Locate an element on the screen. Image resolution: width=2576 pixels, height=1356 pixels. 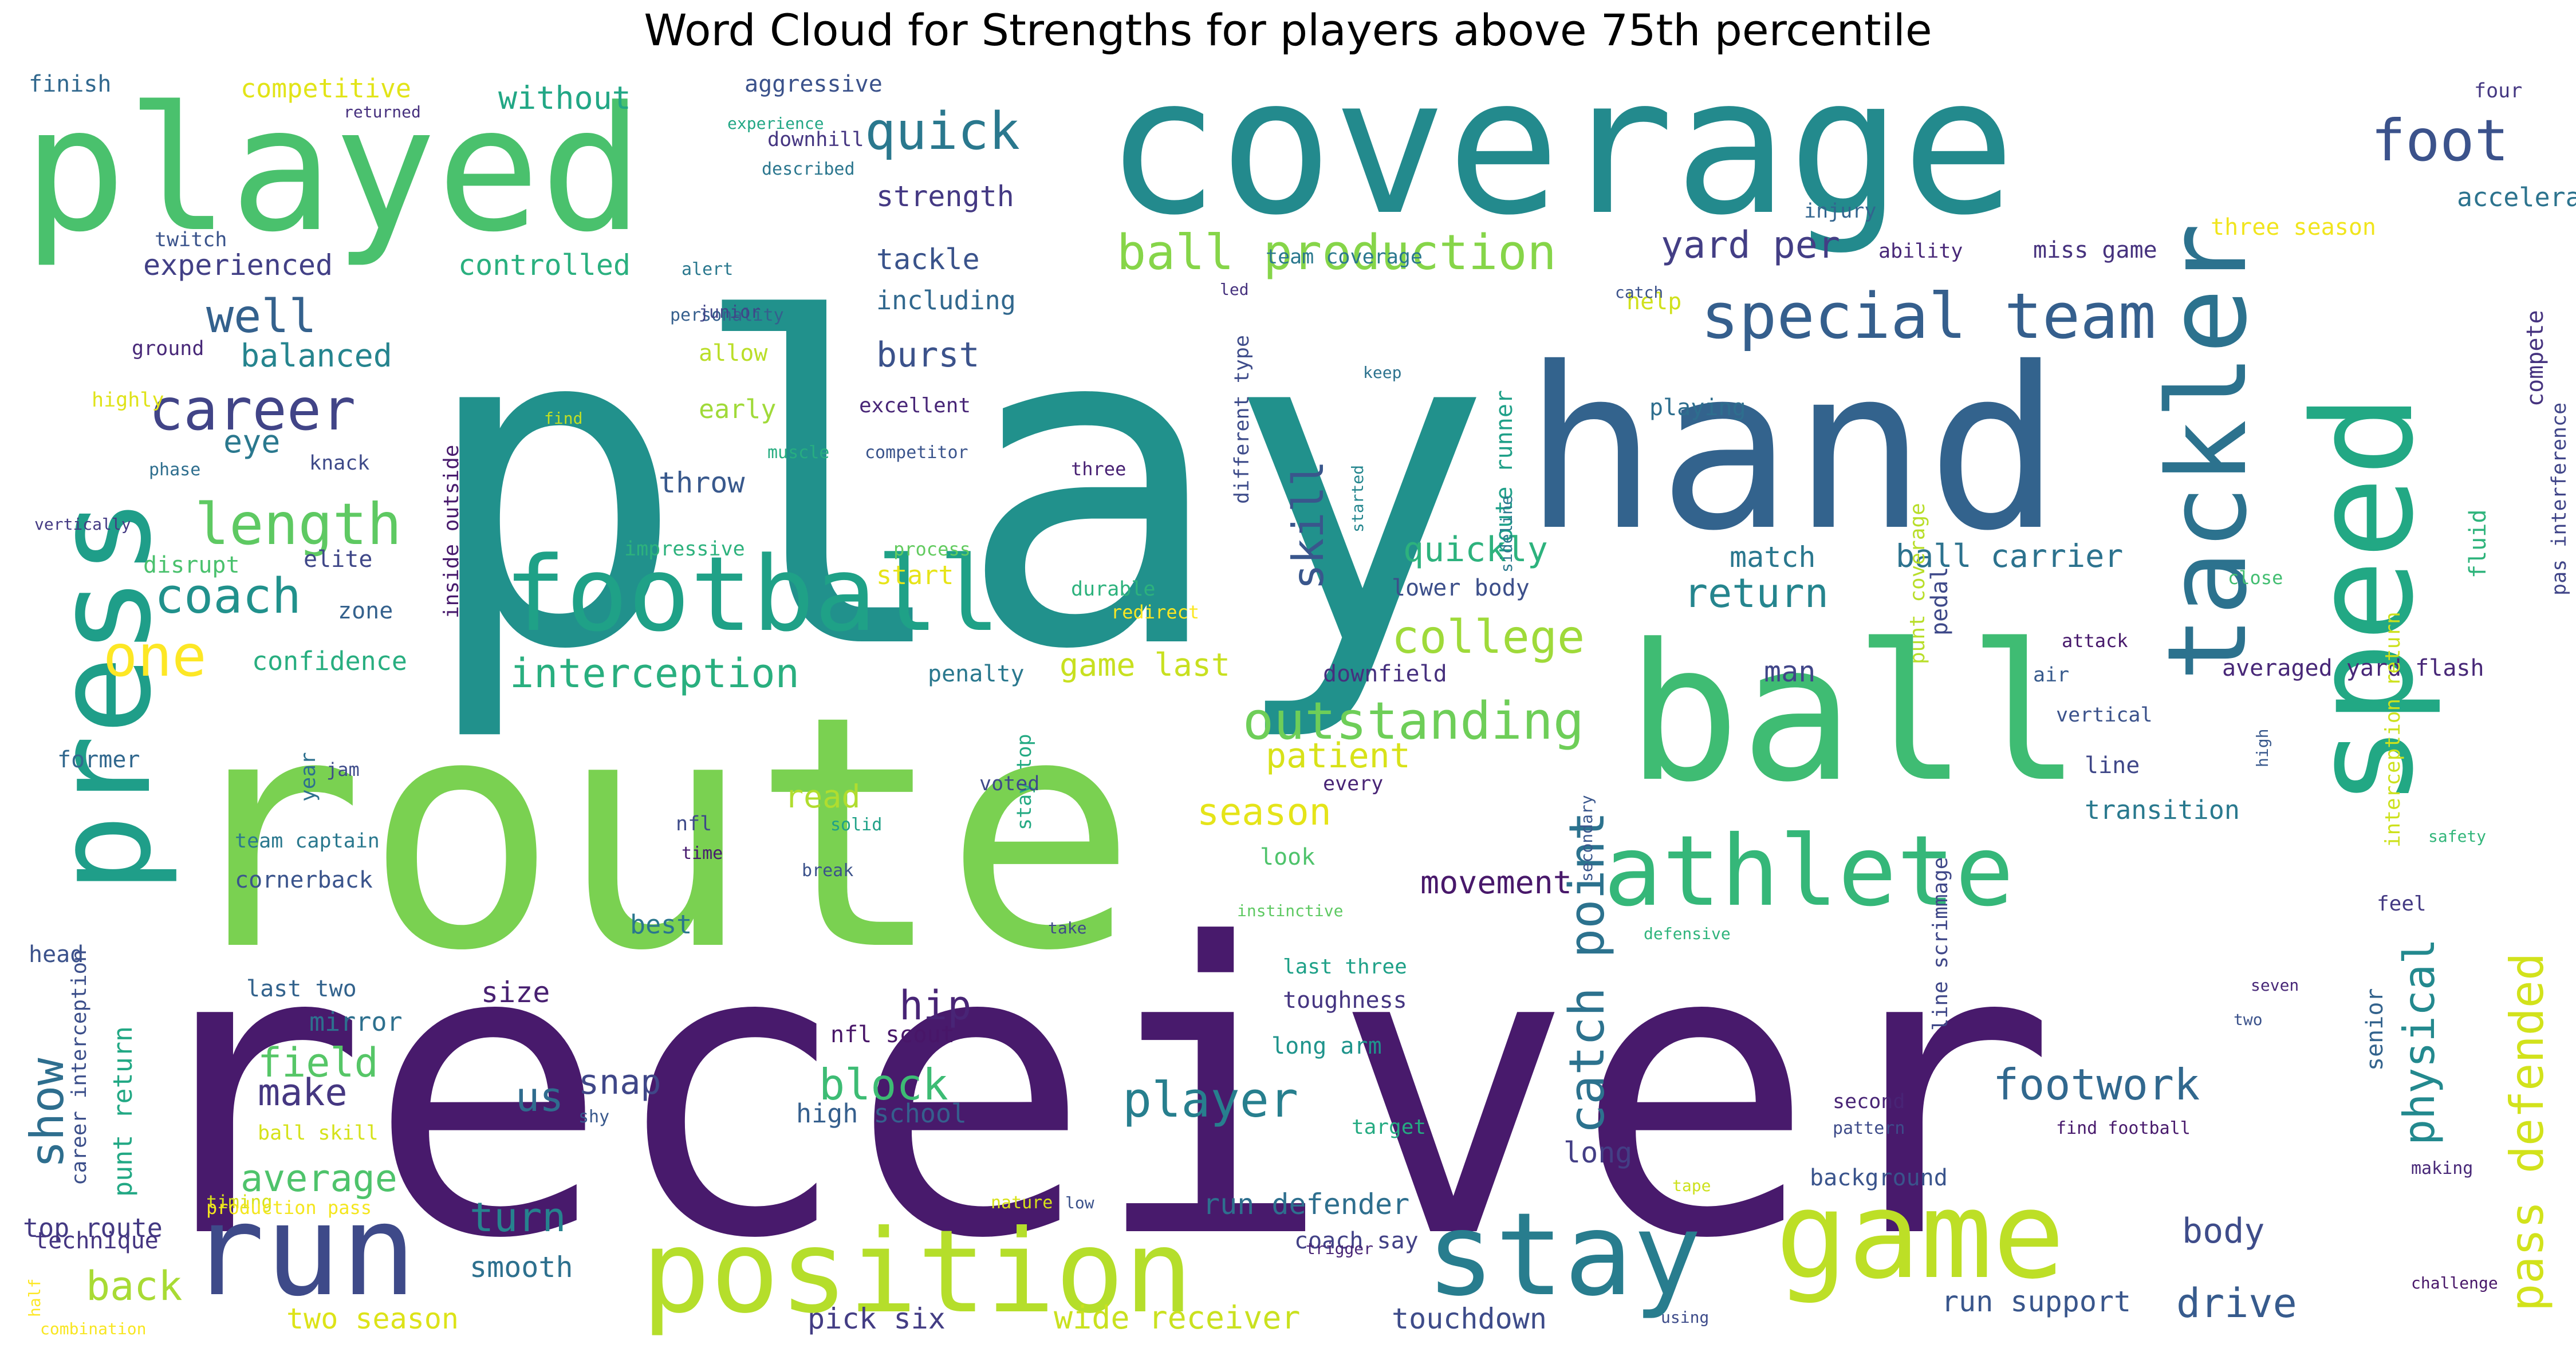
word-special-team: special team is located at coordinates (1929, 316).